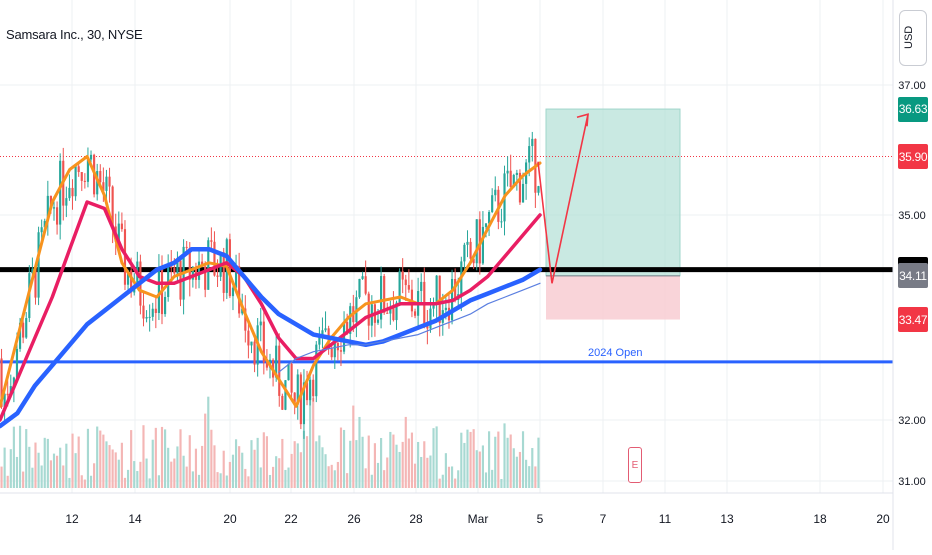  I want to click on x-tick-label: 28, so click(416, 519).